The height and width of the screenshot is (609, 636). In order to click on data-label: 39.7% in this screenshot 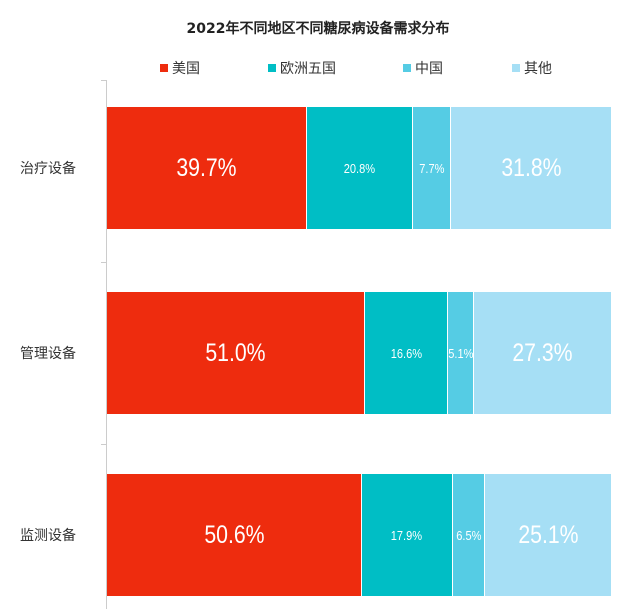, I will do `click(206, 167)`.